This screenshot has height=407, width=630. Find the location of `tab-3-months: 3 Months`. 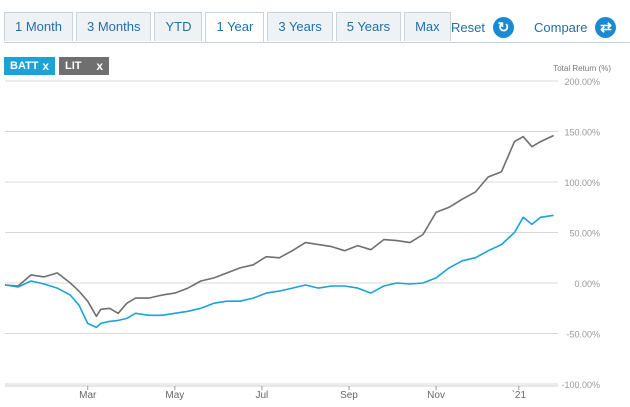

tab-3-months: 3 Months is located at coordinates (113, 26).